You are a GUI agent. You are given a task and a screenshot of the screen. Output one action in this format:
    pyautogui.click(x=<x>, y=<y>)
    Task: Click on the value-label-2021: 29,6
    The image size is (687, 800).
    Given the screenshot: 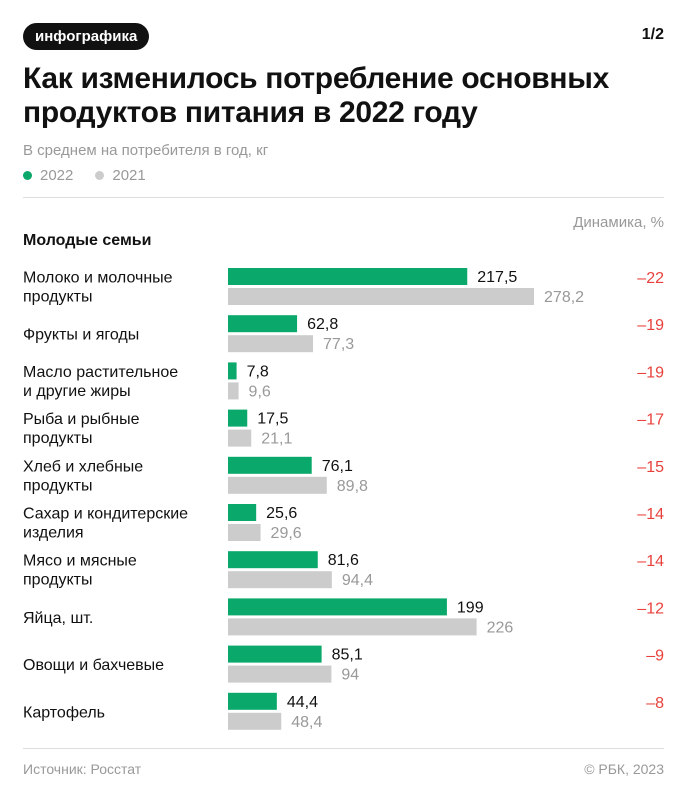 What is the action you would take?
    pyautogui.click(x=286, y=533)
    